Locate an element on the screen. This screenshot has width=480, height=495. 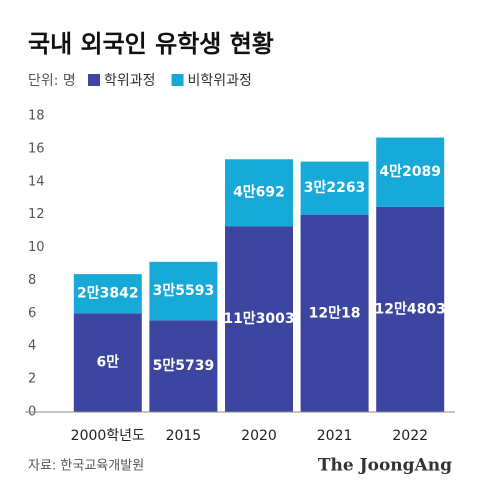
value-label: 3만2263 is located at coordinates (335, 188).